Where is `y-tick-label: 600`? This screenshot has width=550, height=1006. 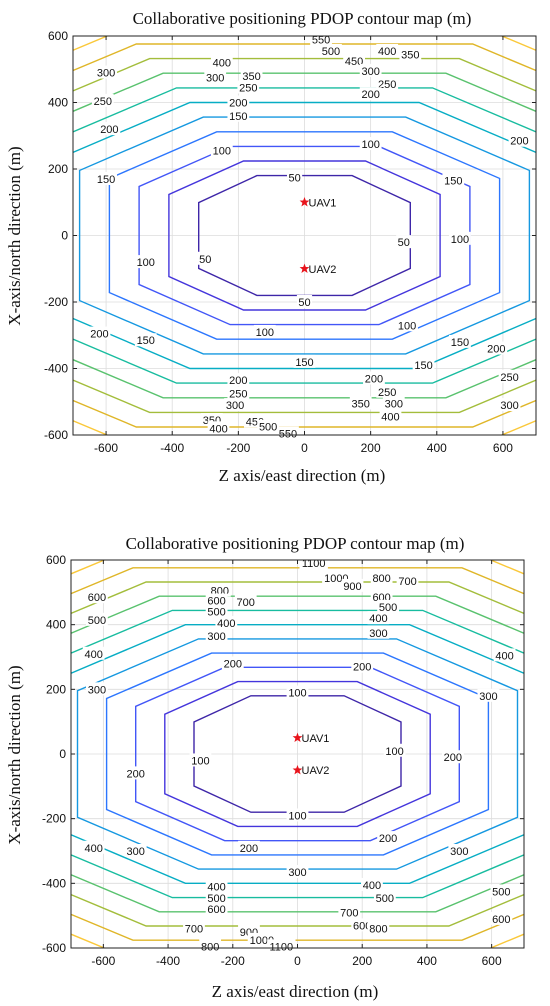 y-tick-label: 600 is located at coordinates (56, 560).